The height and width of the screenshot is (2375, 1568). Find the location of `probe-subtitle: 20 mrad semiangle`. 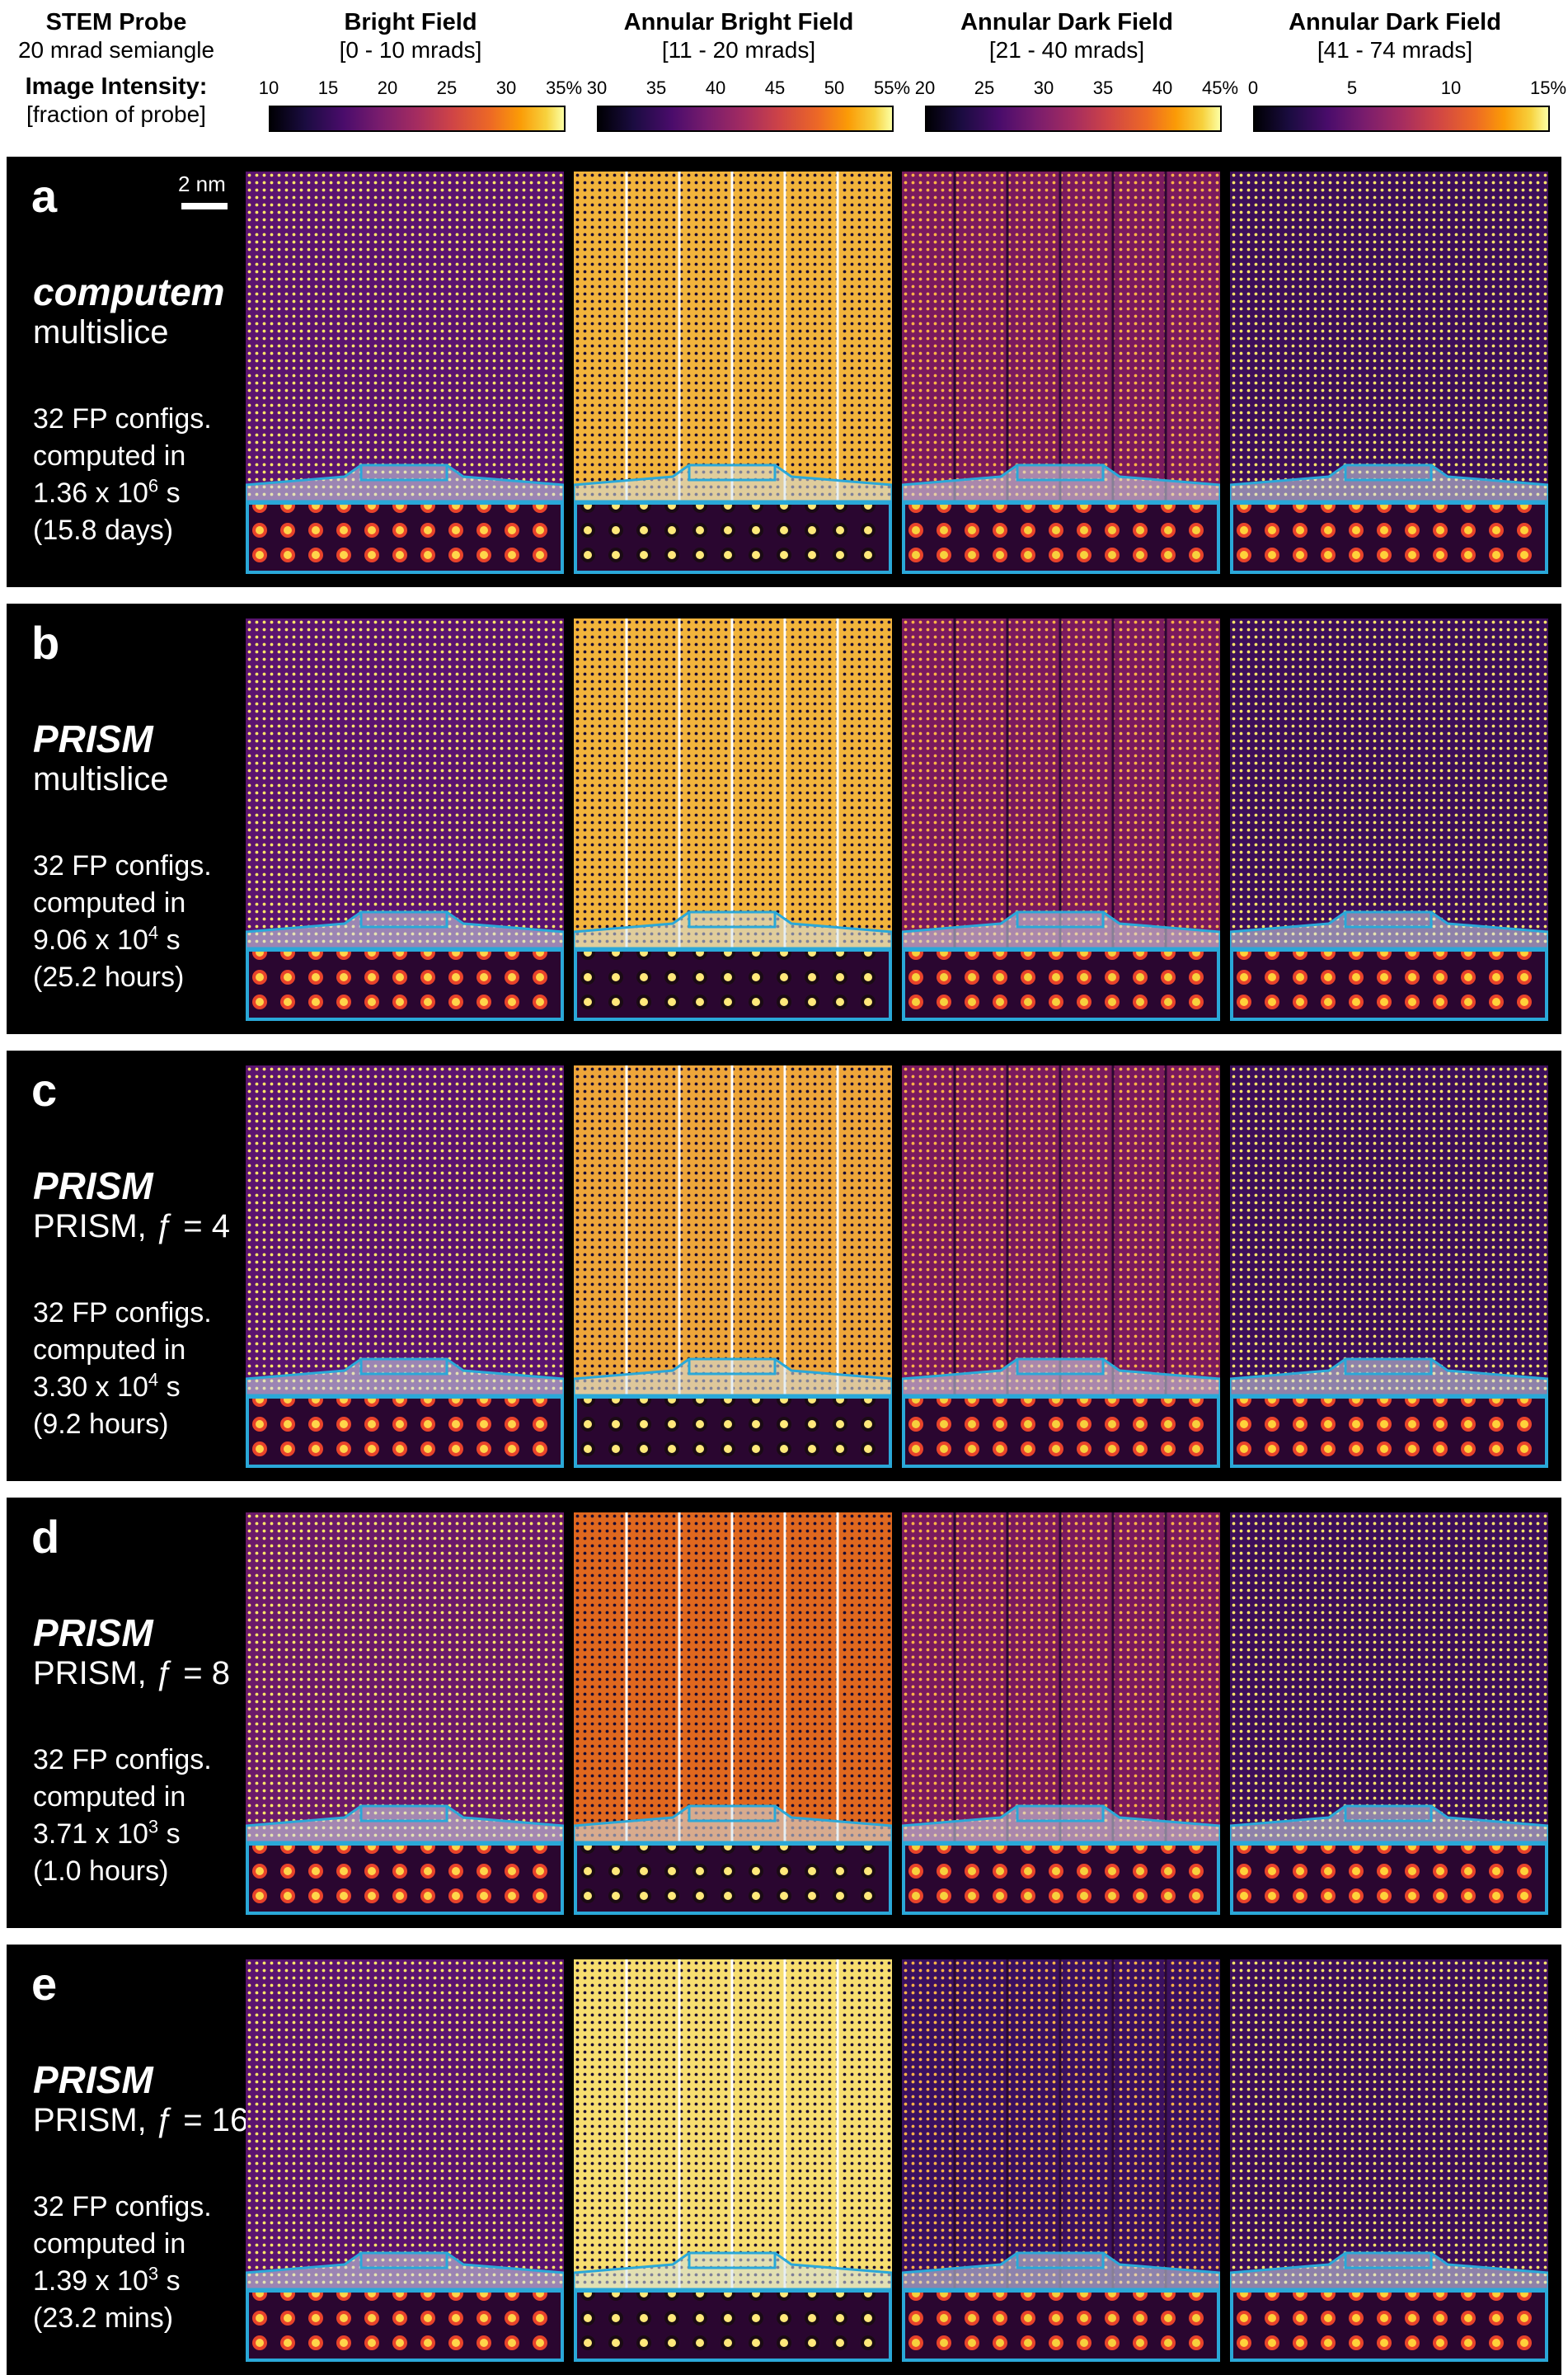

probe-subtitle: 20 mrad semiangle is located at coordinates (116, 50).